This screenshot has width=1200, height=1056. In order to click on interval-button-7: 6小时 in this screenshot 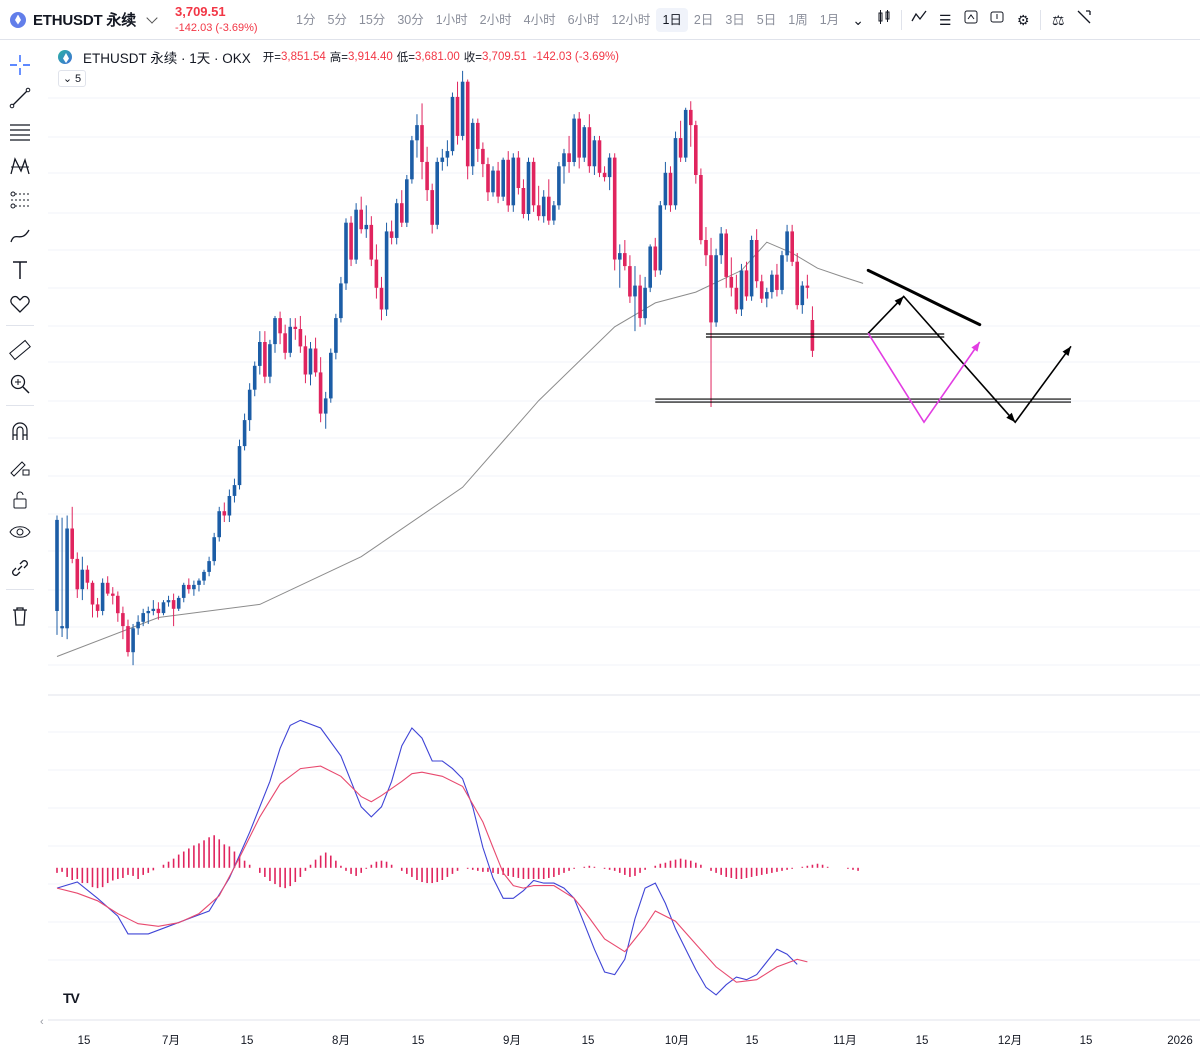, I will do `click(583, 19)`.